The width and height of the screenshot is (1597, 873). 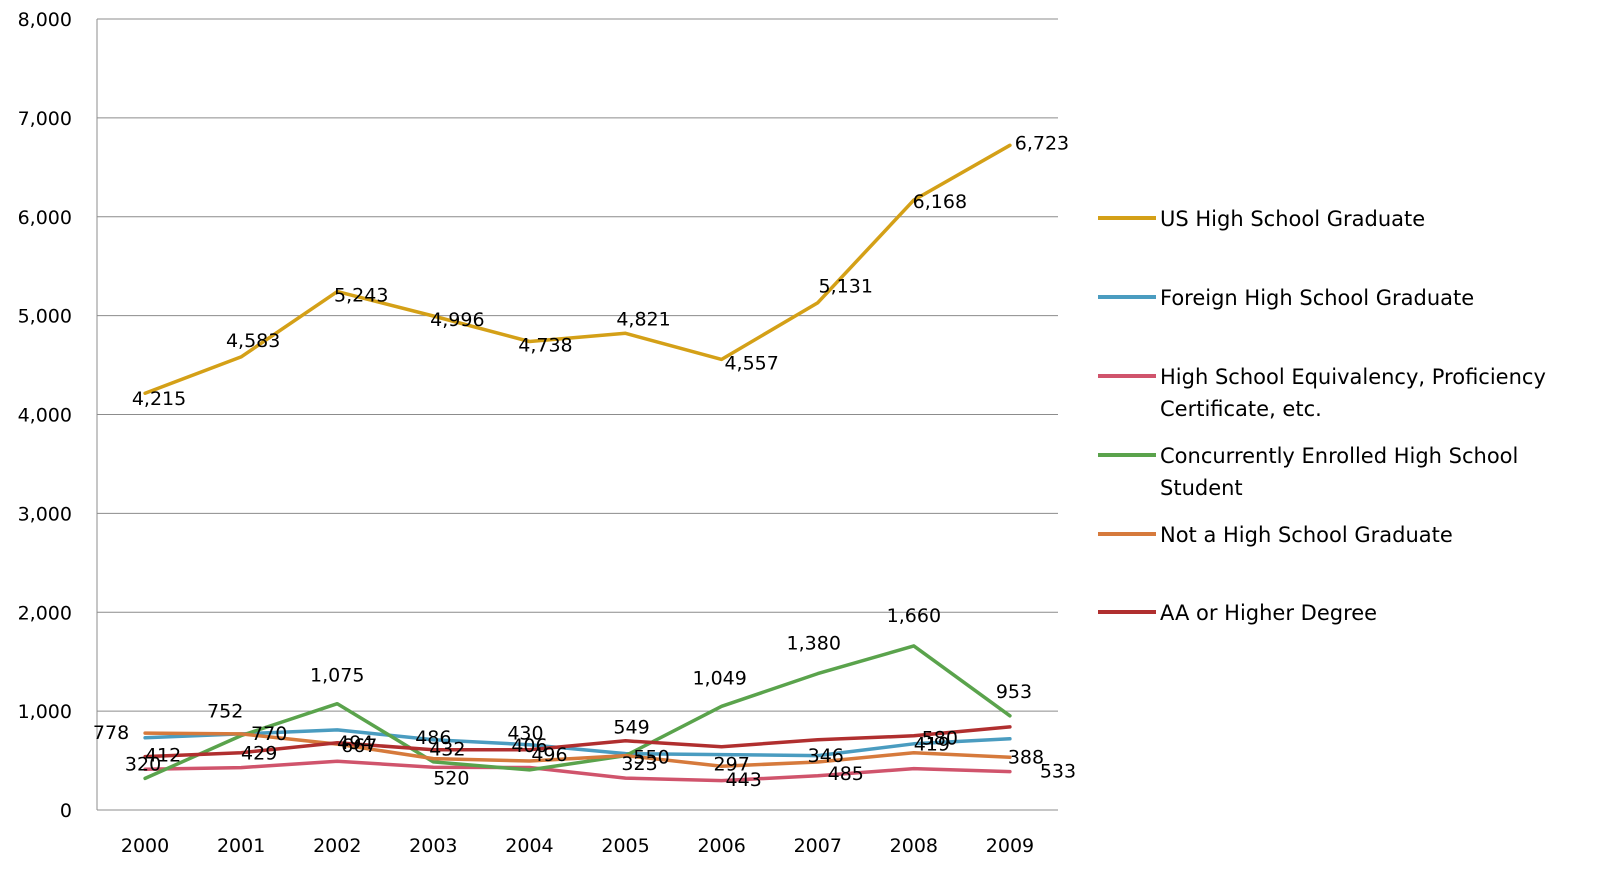 I want to click on legend-label: Foreign High School Graduate, so click(x=1317, y=298).